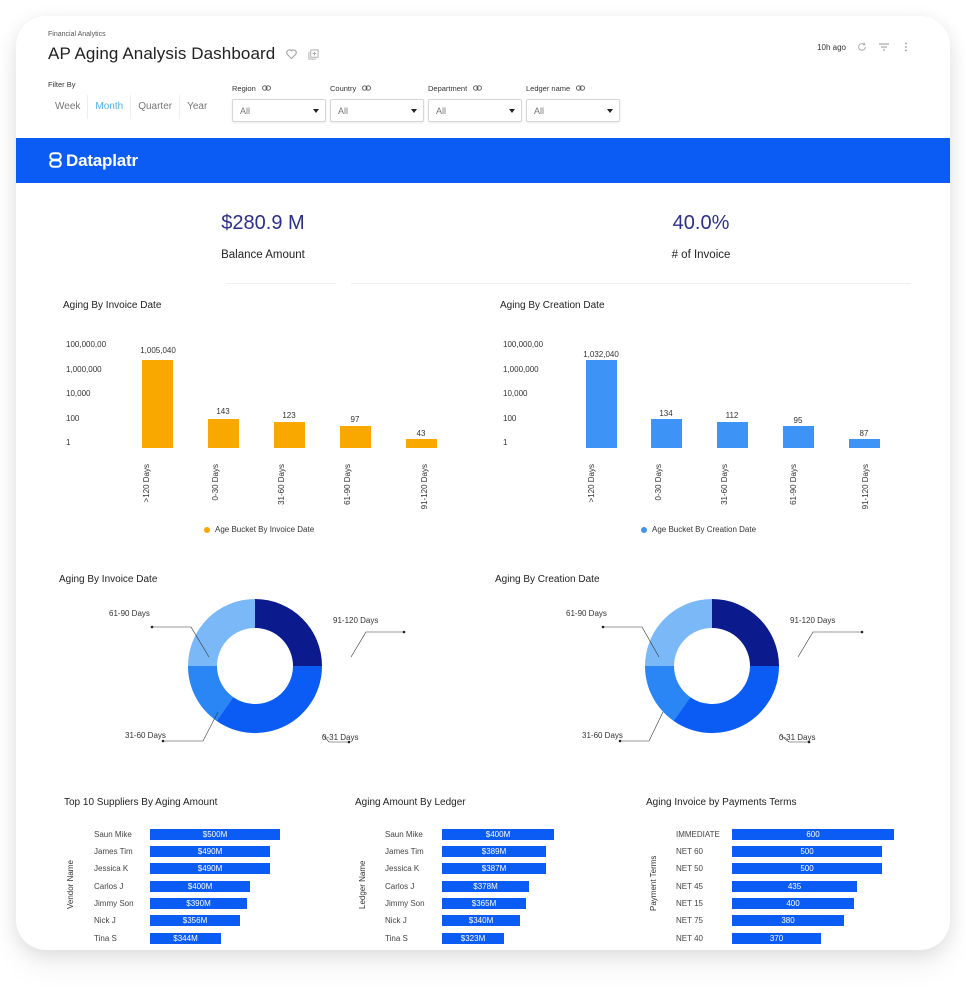 This screenshot has width=966, height=990. Describe the element at coordinates (475, 110) in the screenshot. I see `department-select: All` at that location.